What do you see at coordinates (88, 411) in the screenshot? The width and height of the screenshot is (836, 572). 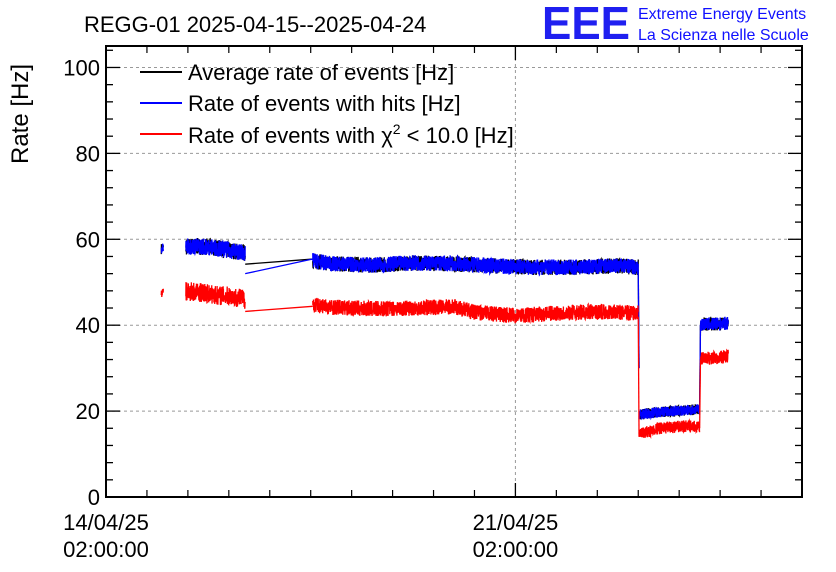 I see `y-tick-label-20: 20` at bounding box center [88, 411].